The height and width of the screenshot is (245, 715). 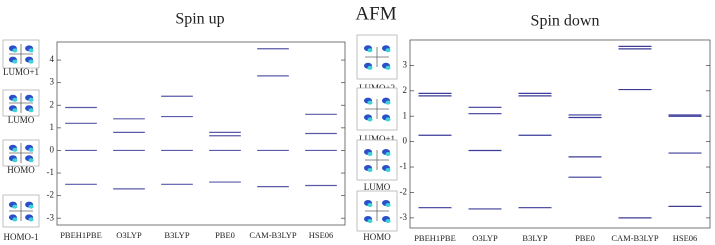 I want to click on figure-title: AFM, so click(x=375, y=13).